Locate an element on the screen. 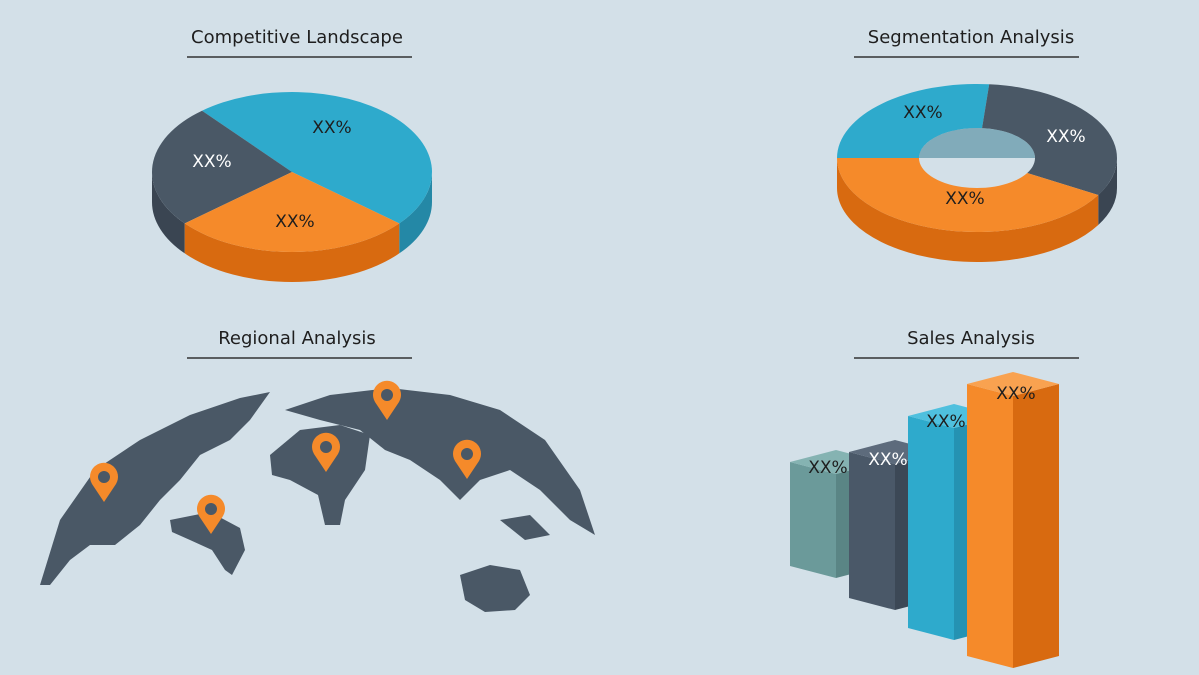  panel-title: Competitive Landscape is located at coordinates (297, 37).